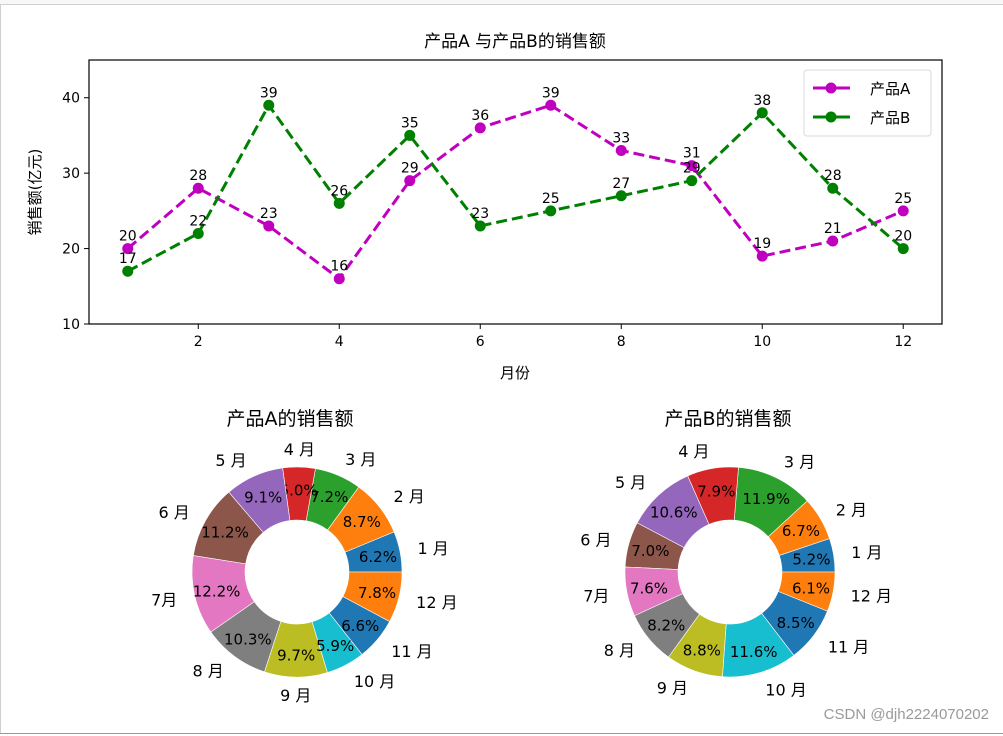 The height and width of the screenshot is (736, 1003). Describe the element at coordinates (208, 671) in the screenshot. I see `slice-month-label: 8 月` at that location.